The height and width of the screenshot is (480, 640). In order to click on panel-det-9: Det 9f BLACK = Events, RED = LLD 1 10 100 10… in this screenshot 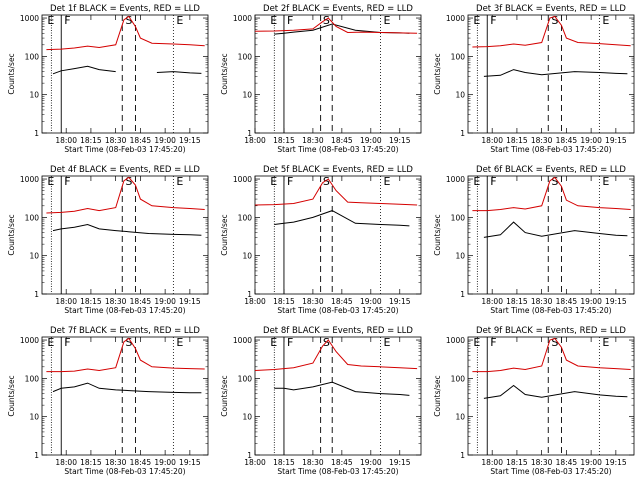, I will do `click(534, 401)`.